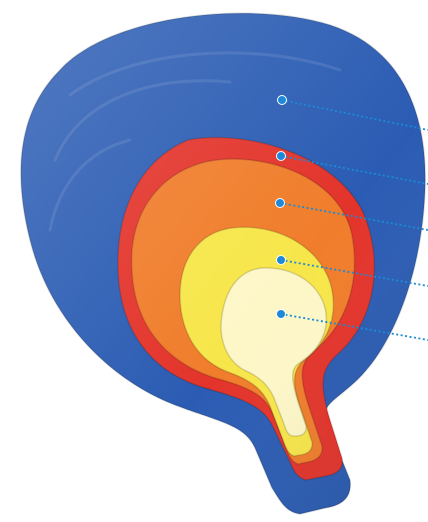  What do you see at coordinates (280, 203) in the screenshot?
I see `leader-dot-orange` at bounding box center [280, 203].